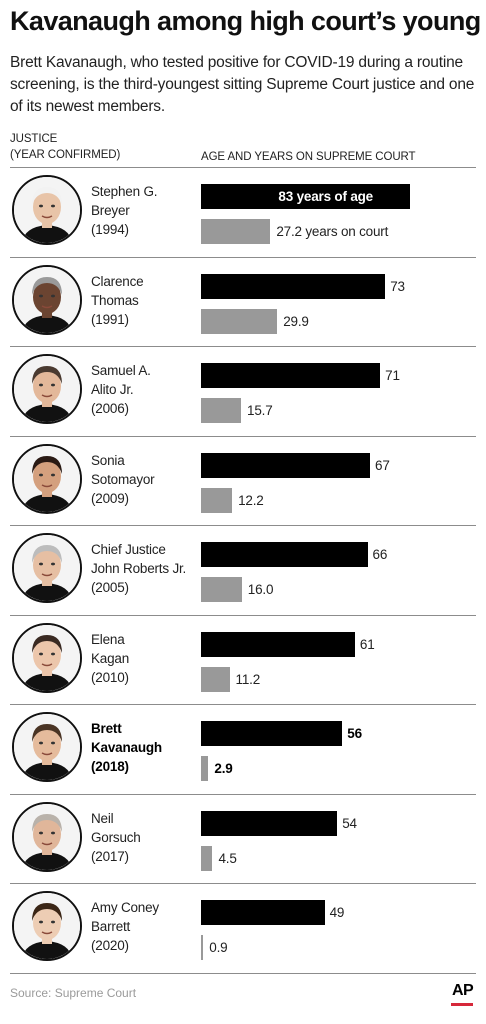 This screenshot has width=486, height=1024. What do you see at coordinates (141, 300) in the screenshot?
I see `justice-name: Clarence Thomas (1991)` at bounding box center [141, 300].